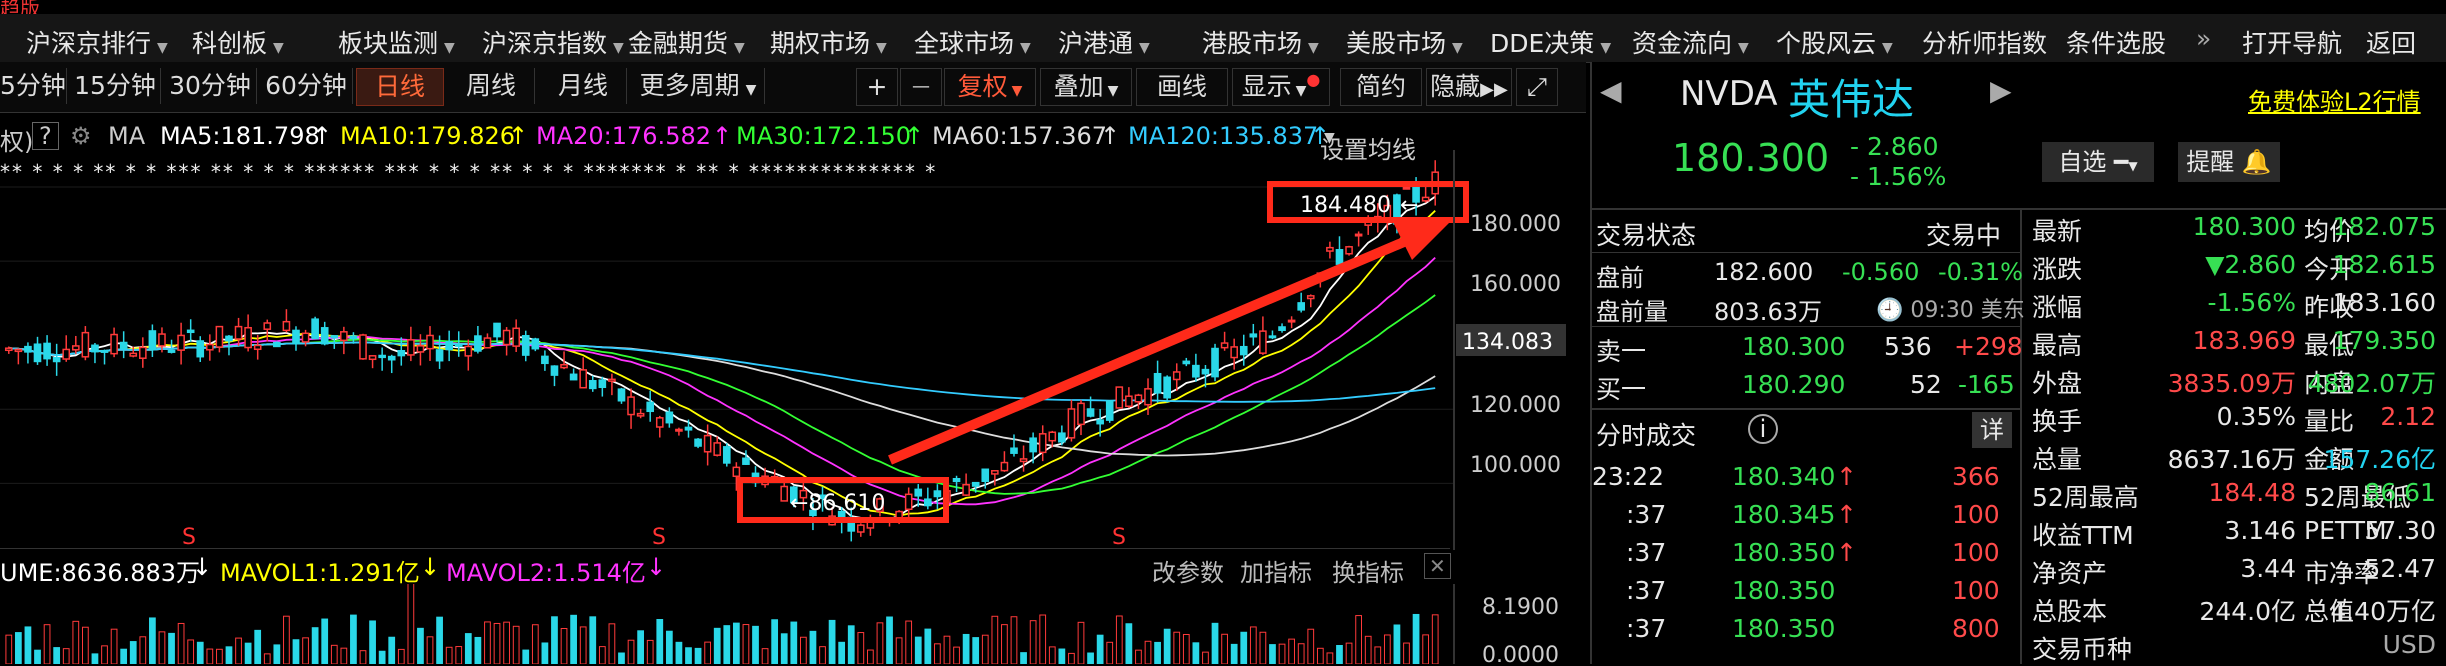  Describe the element at coordinates (877, 87) in the screenshot. I see `zoom-in-button: +` at that location.